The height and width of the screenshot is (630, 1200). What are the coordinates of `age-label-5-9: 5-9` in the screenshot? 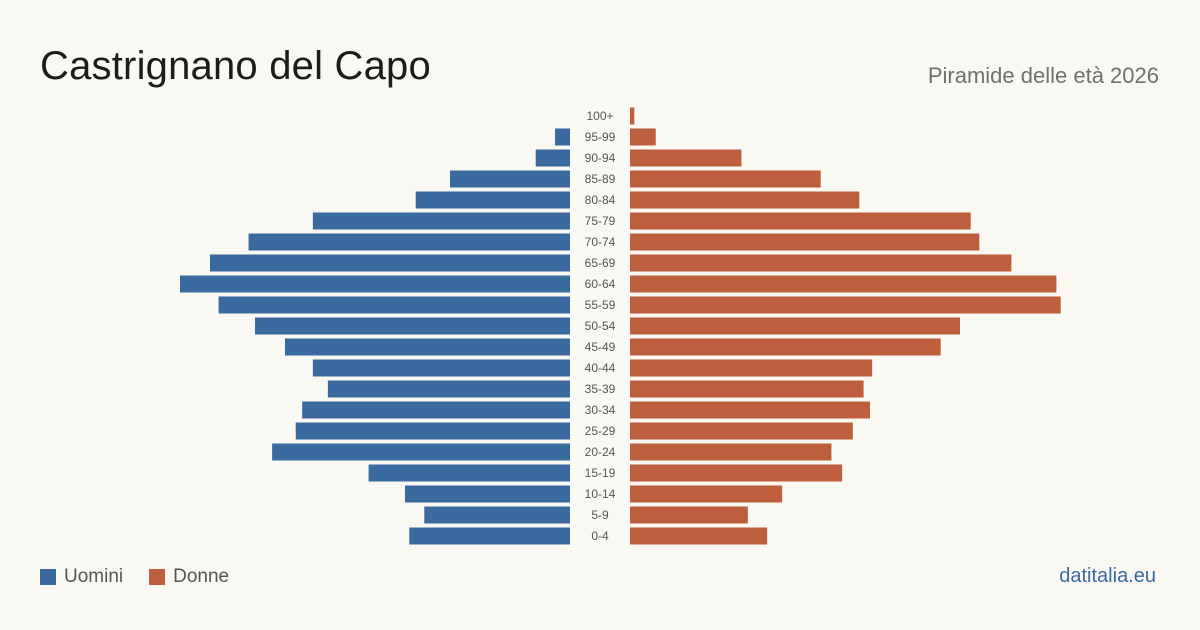 It's located at (600, 515).